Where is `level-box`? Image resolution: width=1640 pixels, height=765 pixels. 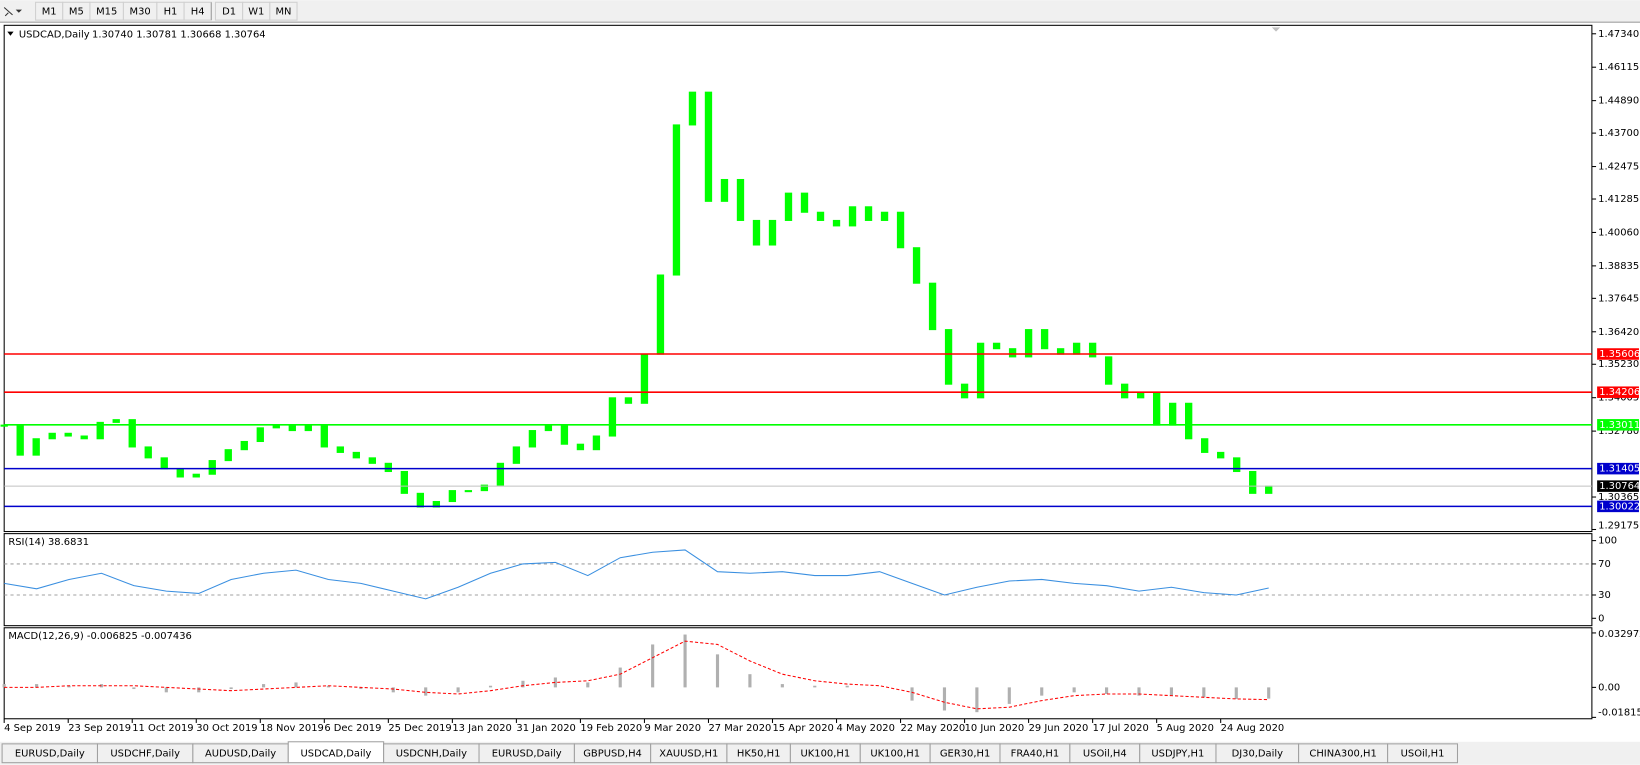
level-box is located at coordinates (1618, 425).